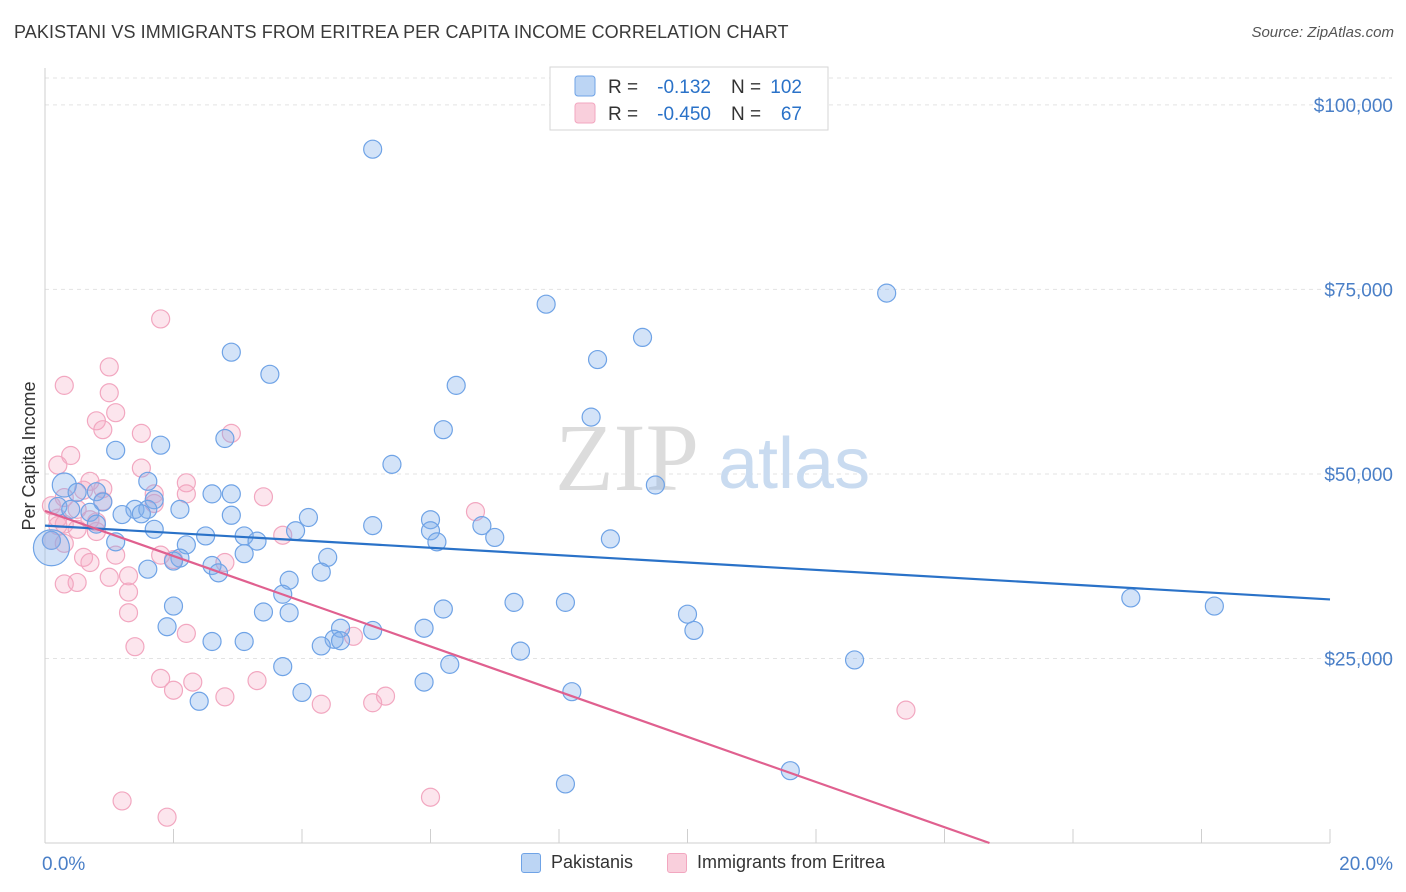  Describe the element at coordinates (1358, 290) in the screenshot. I see `y-tick-label: $75,000` at that location.